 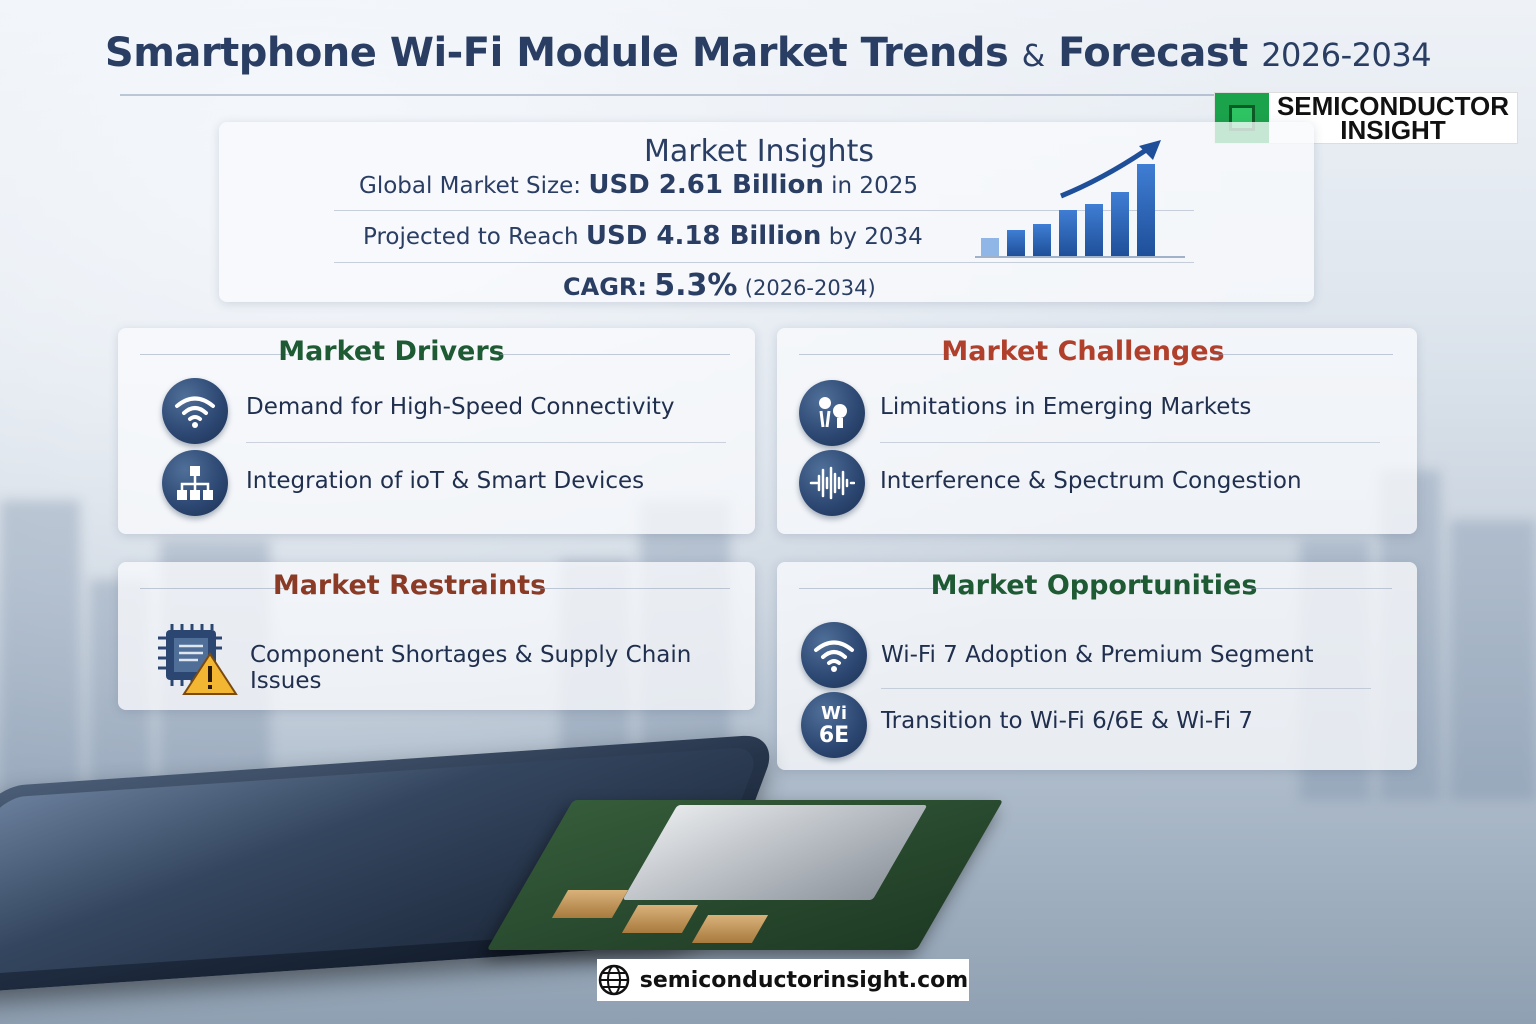 I want to click on challenges-item-1: Limitations in Emerging Markets, so click(x=1066, y=407).